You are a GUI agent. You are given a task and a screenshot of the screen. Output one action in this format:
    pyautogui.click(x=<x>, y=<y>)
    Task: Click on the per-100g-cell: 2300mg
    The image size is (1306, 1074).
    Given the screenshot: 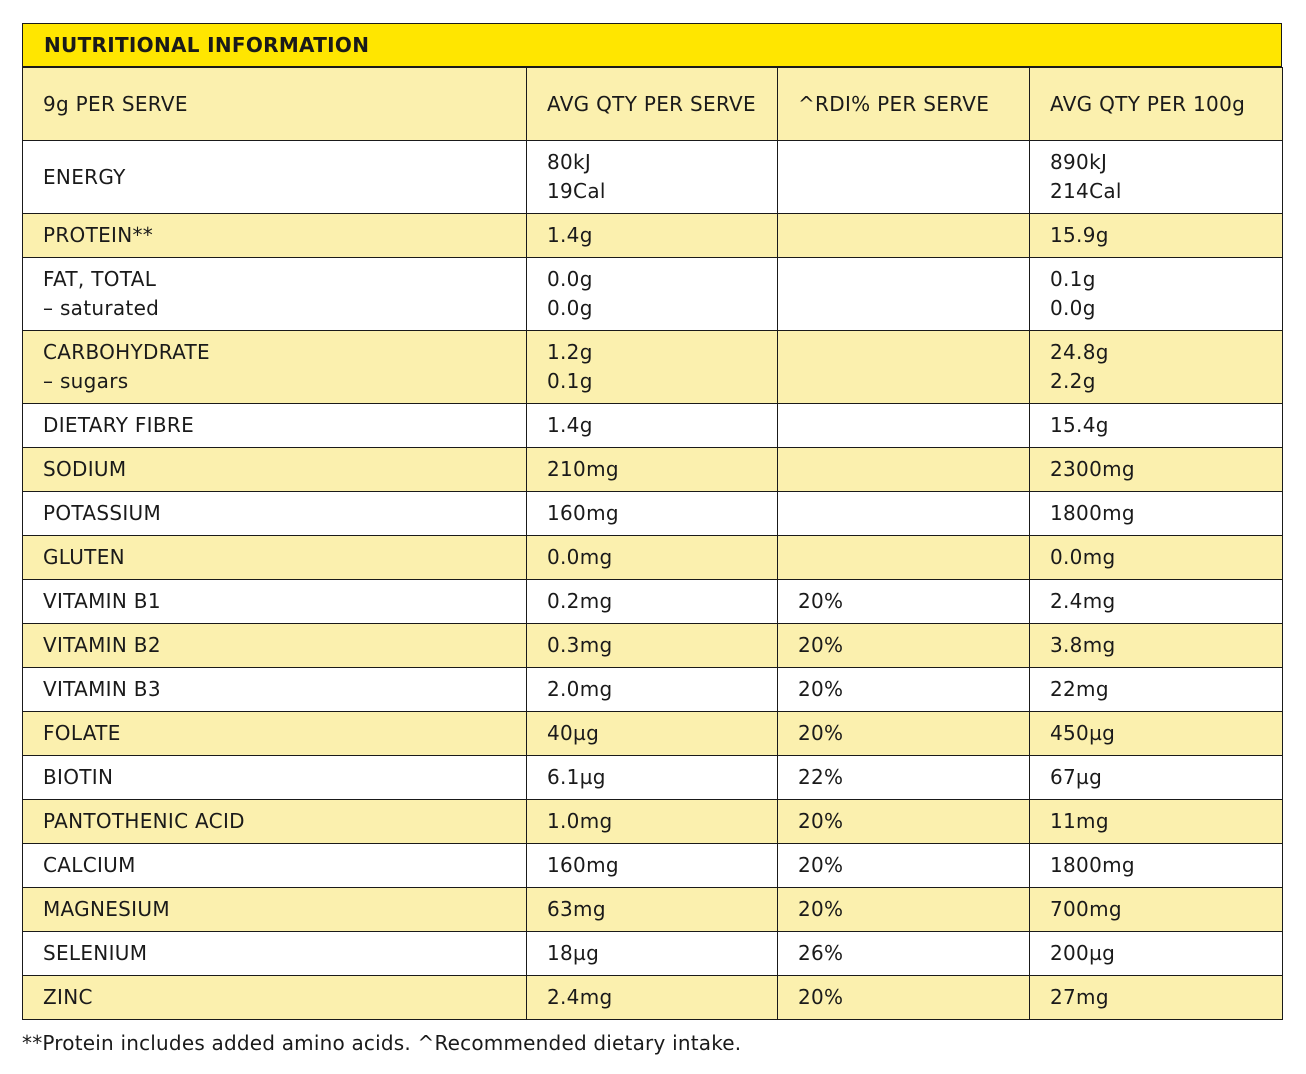 What is the action you would take?
    pyautogui.click(x=1156, y=469)
    